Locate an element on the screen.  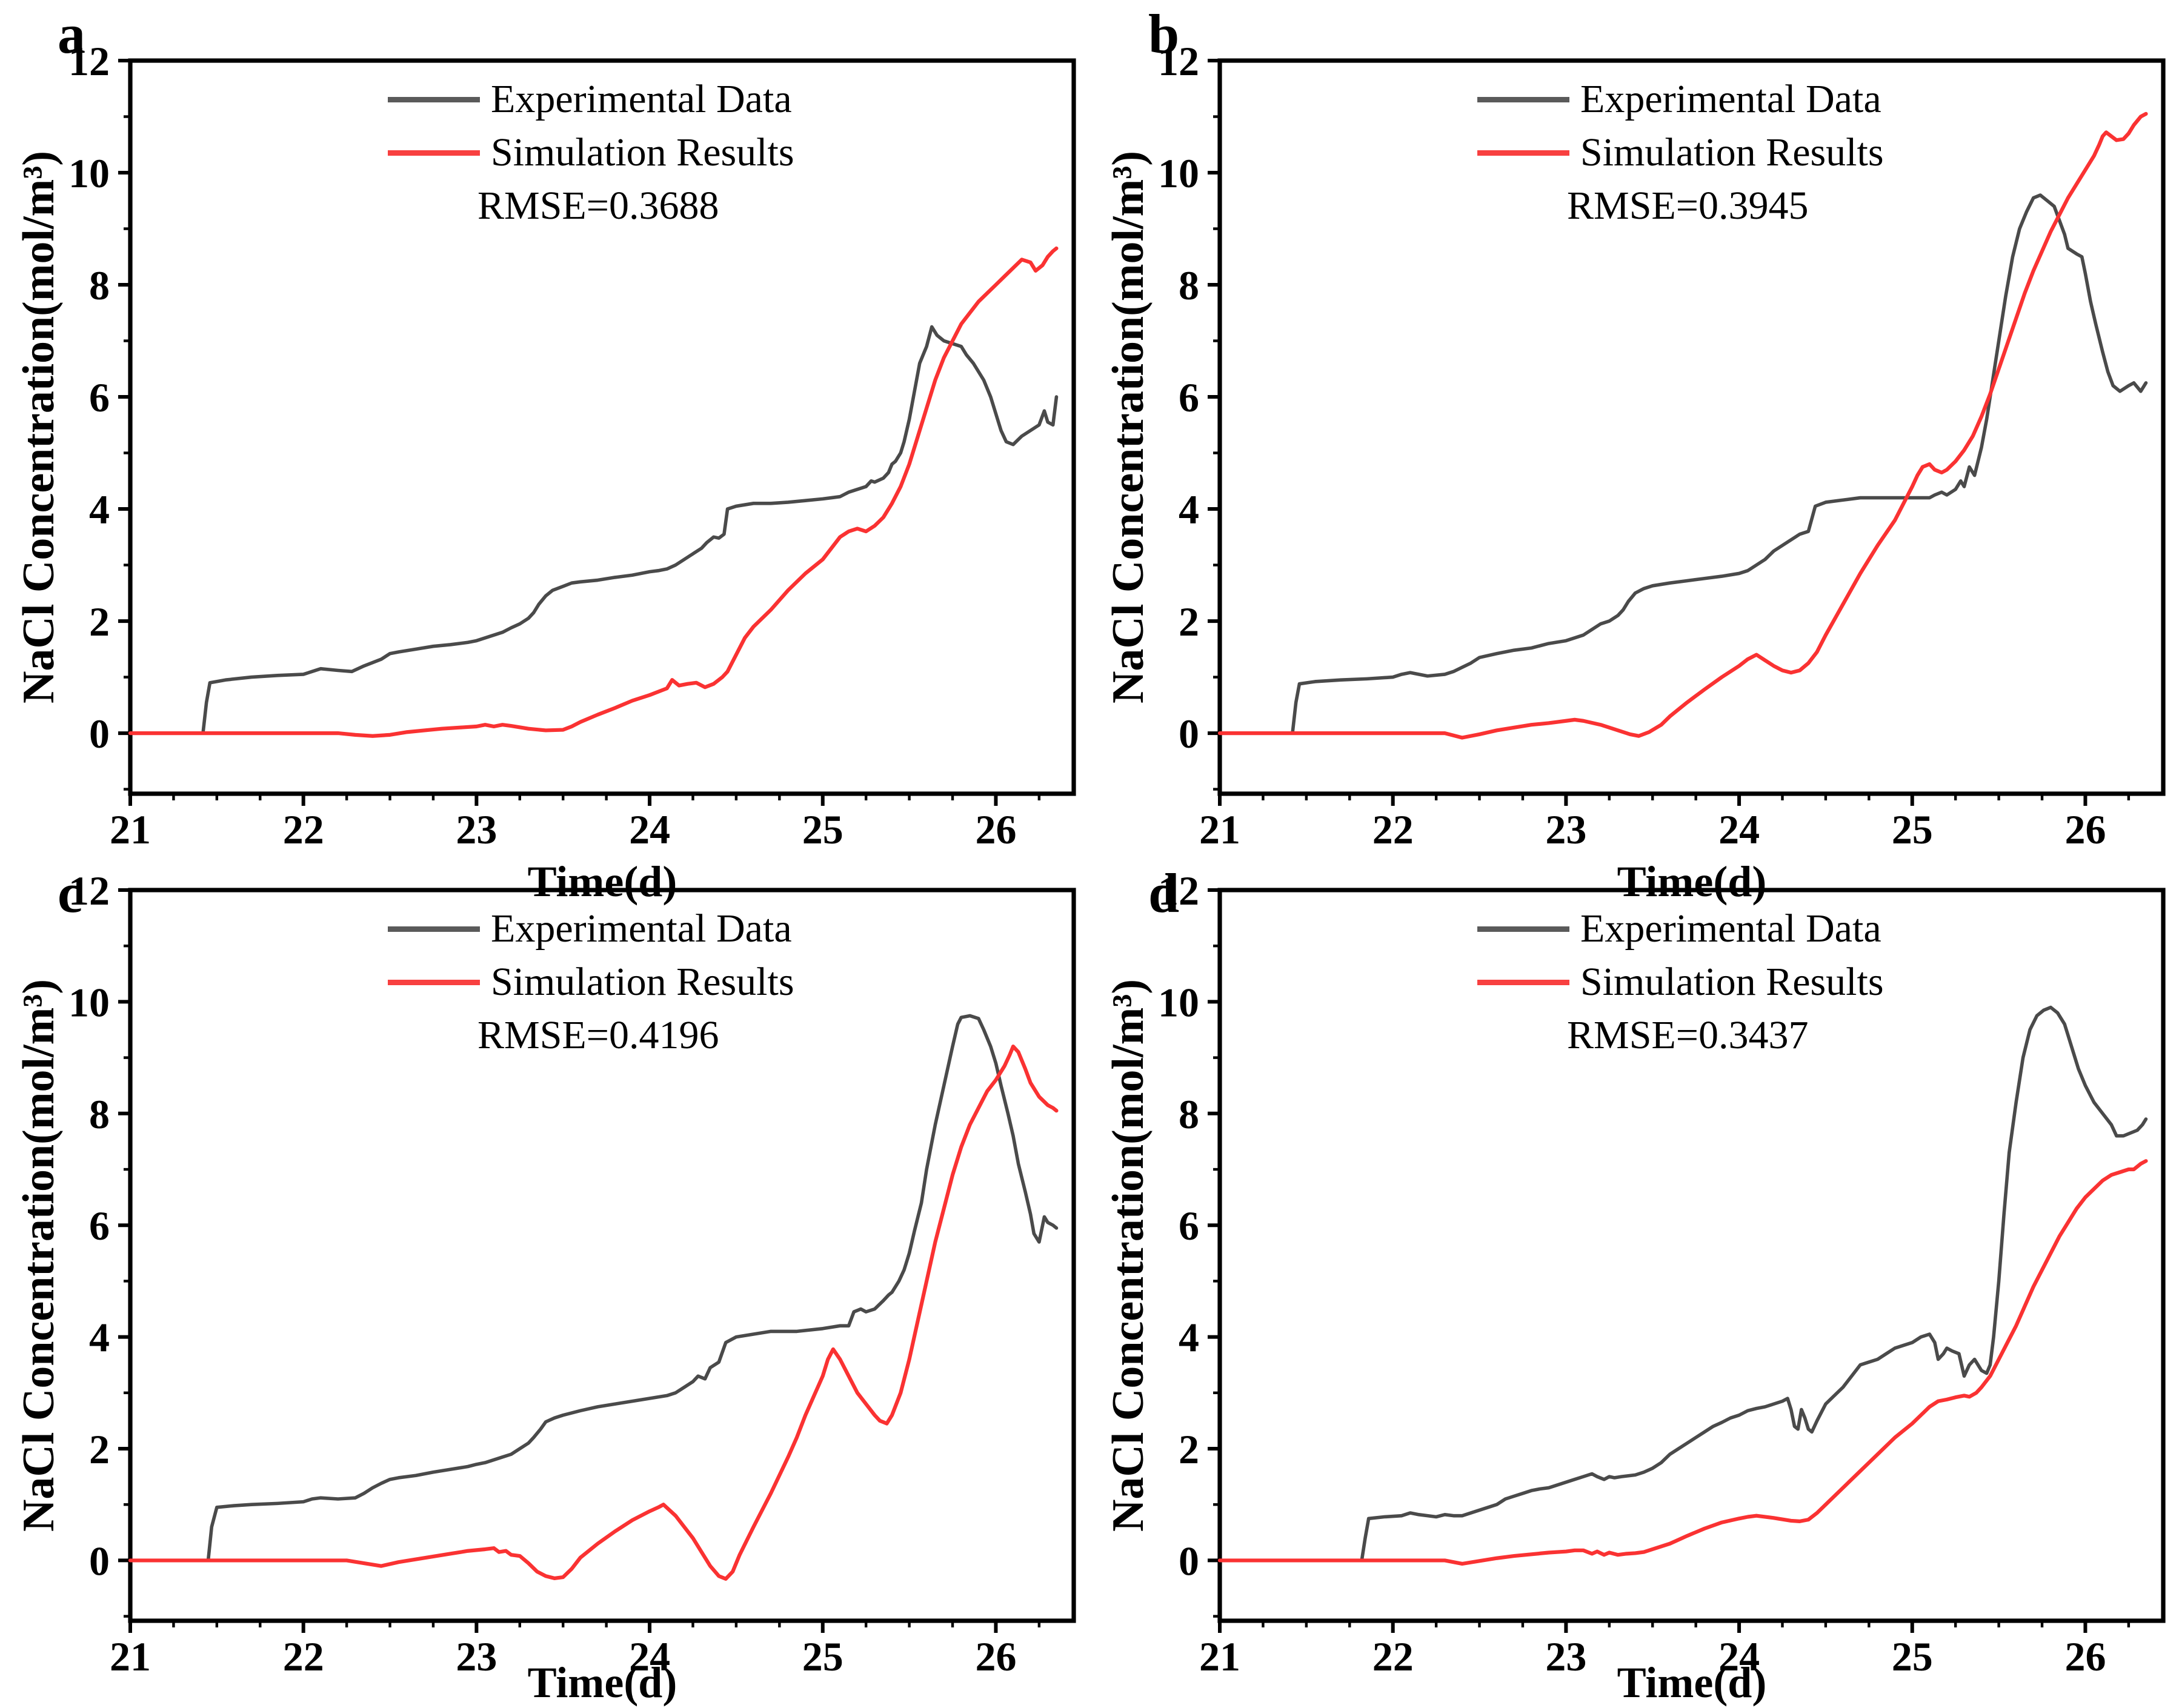
panel-letter-b: b is located at coordinates (1164, 34).